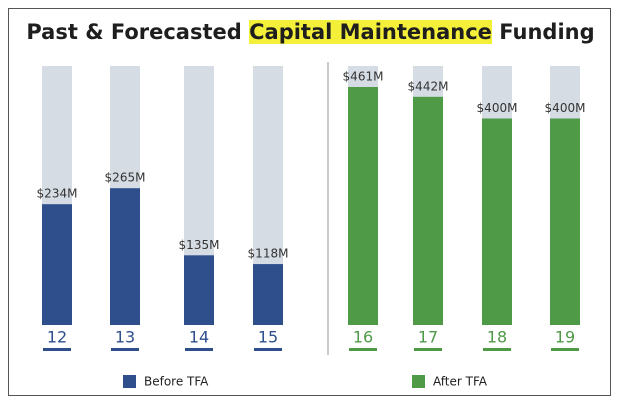  I want to click on legend-label: After TFA, so click(460, 382).